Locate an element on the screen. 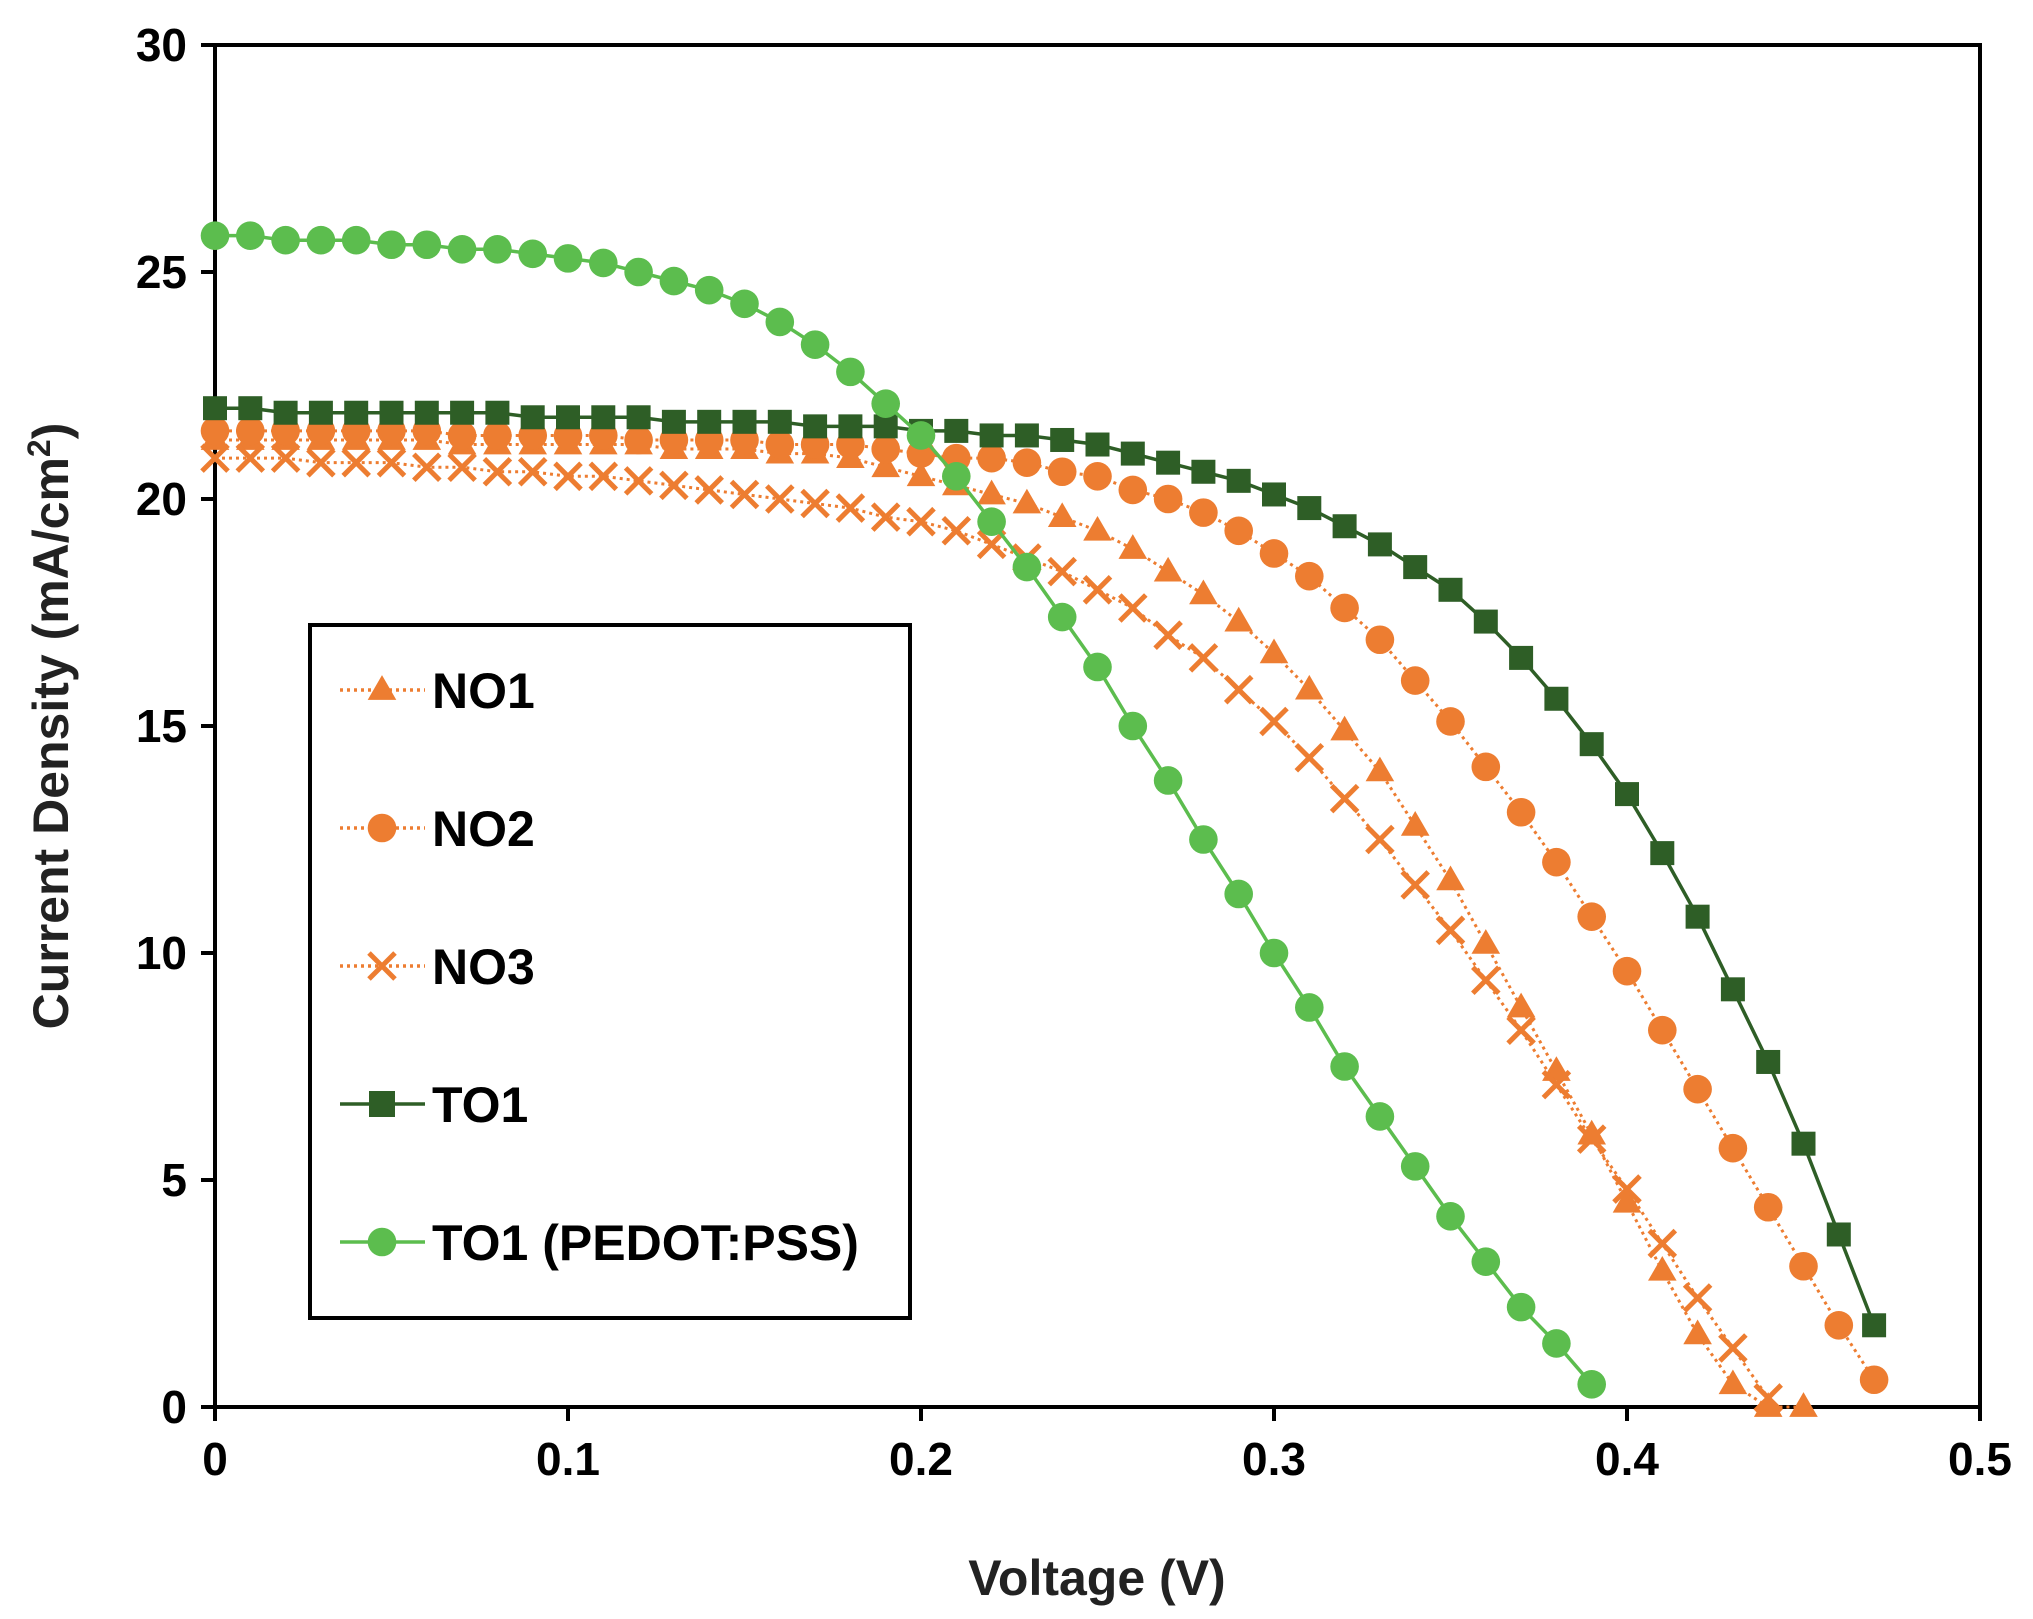 The image size is (2033, 1619). legend-item: NO1 is located at coordinates (437, 691).